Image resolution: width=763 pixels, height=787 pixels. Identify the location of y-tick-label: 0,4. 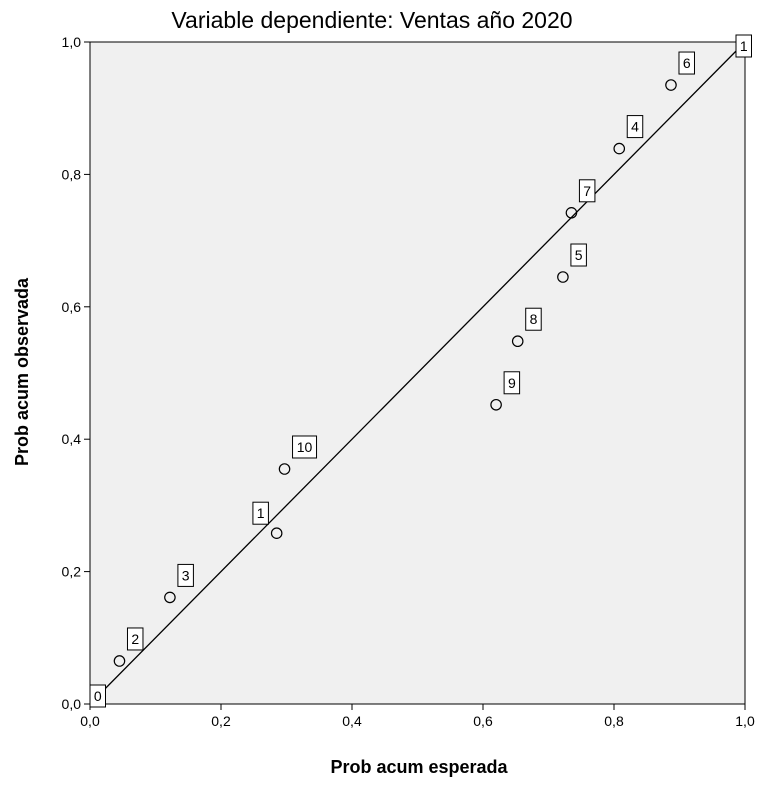
(72, 439).